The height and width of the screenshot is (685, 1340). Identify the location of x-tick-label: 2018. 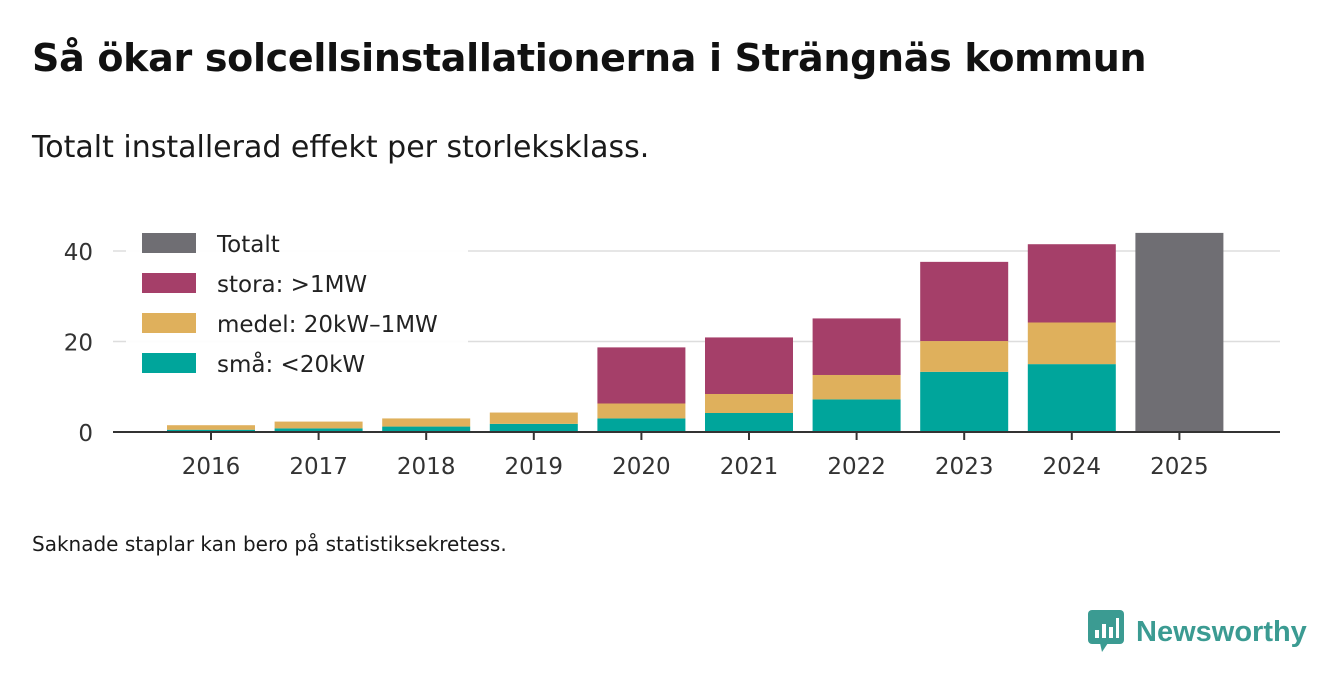
(426, 467).